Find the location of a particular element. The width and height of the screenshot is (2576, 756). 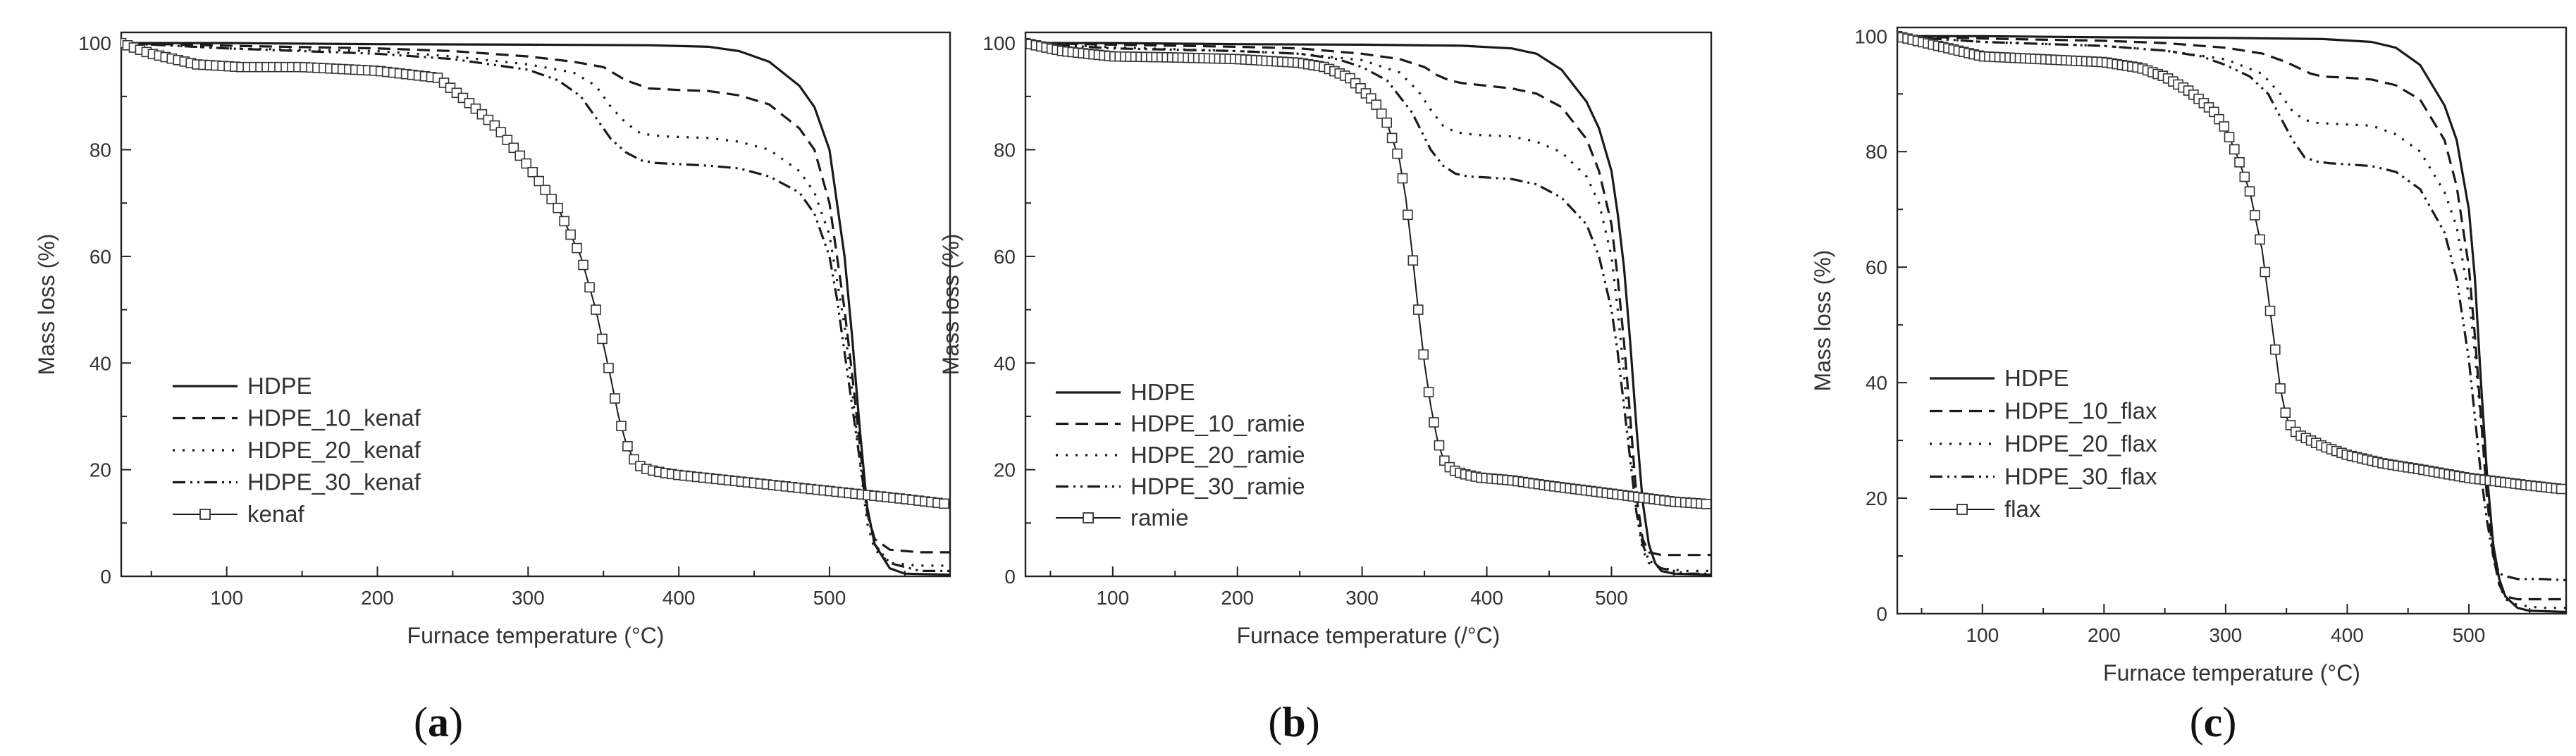

legend-label: HDPE_20_flax is located at coordinates (2080, 443).